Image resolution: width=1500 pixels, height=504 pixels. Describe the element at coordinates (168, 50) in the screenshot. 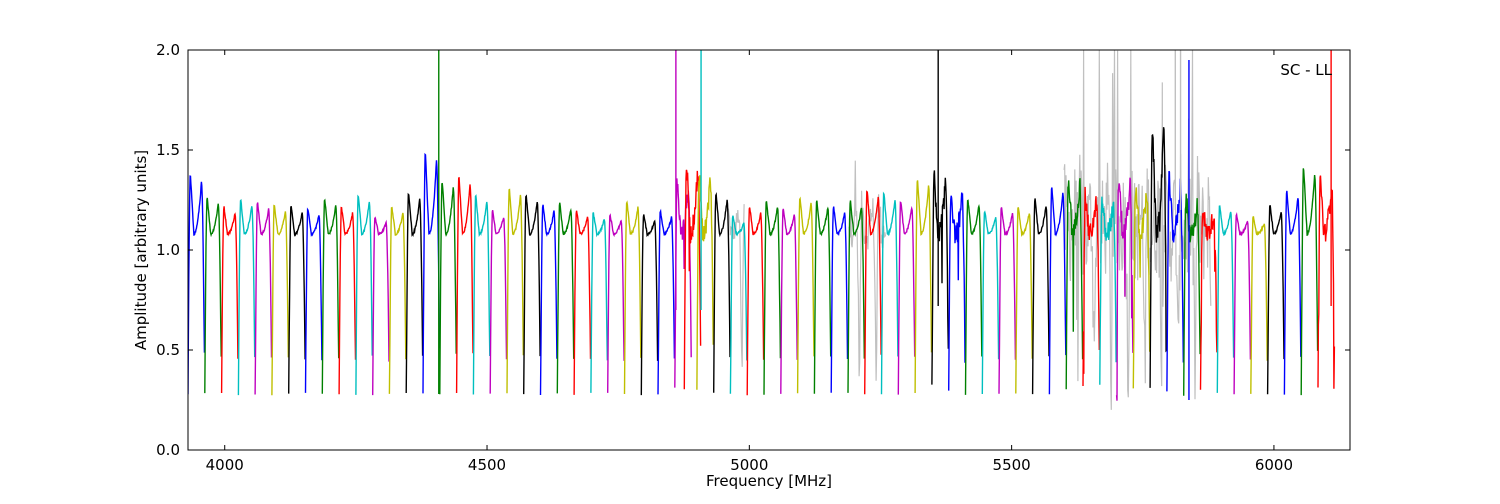

I see `y-tick-label: 2.0` at that location.